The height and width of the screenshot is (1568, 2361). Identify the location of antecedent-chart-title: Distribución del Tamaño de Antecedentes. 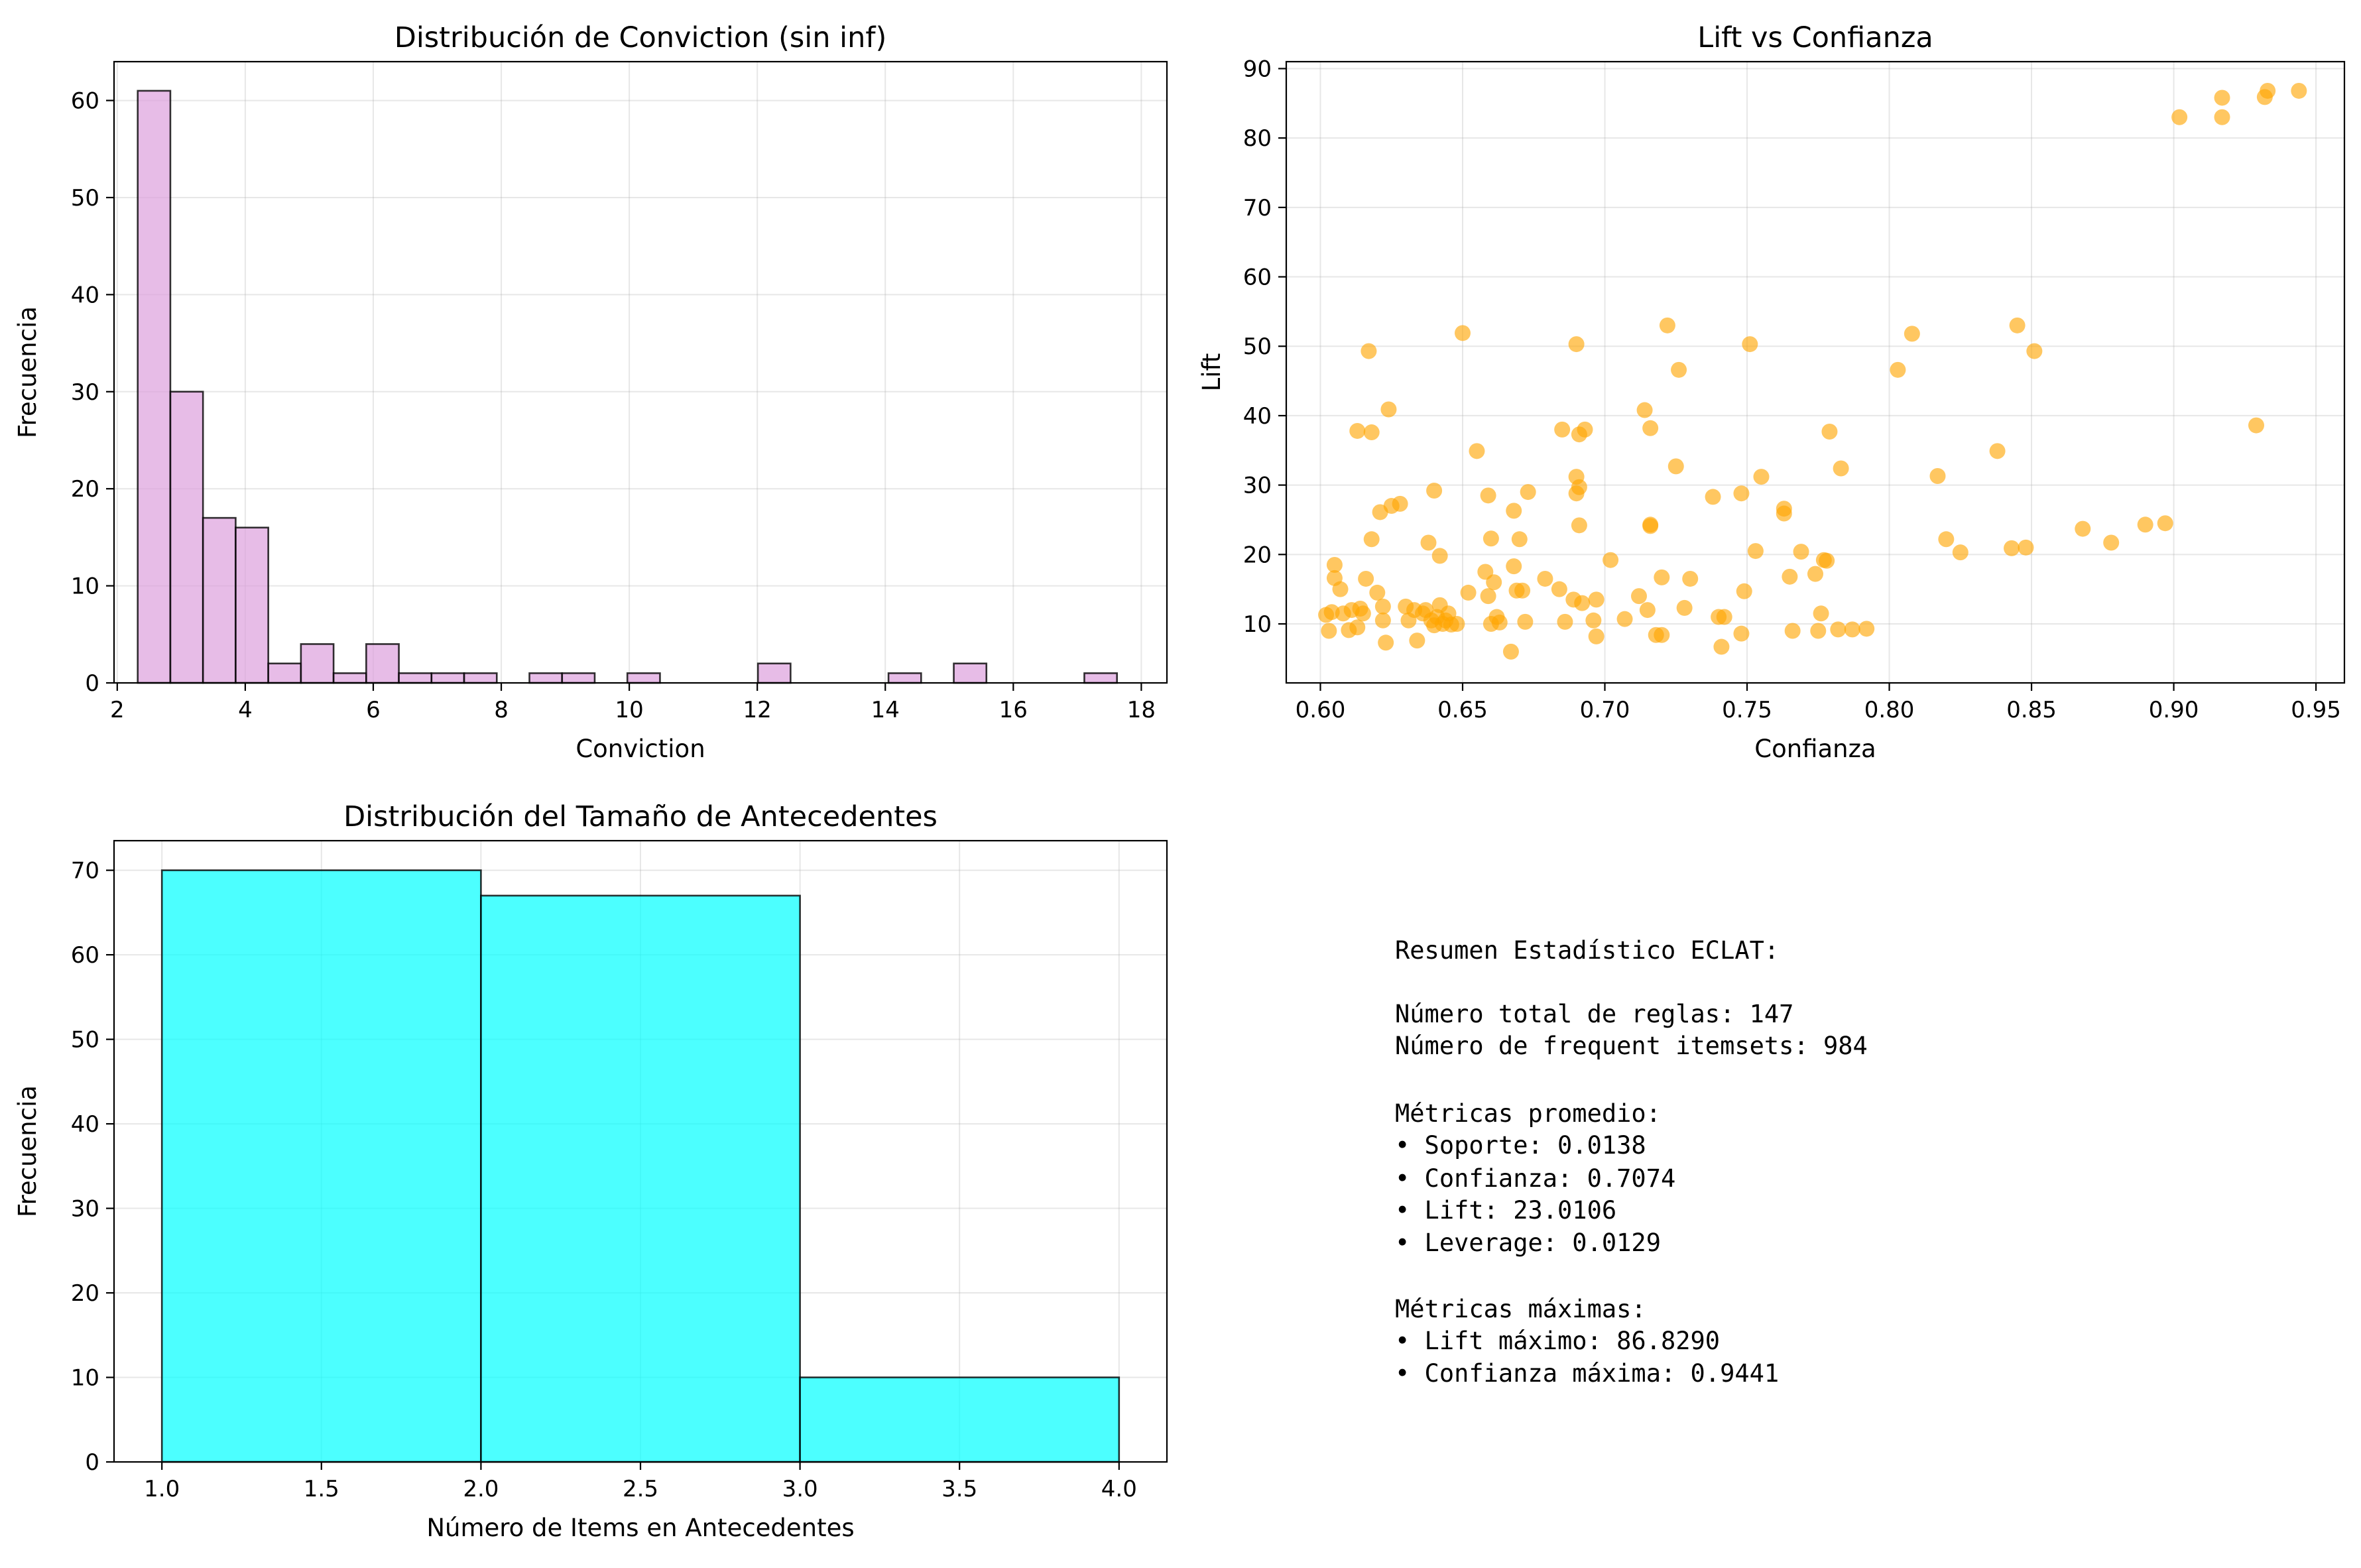
(640, 816).